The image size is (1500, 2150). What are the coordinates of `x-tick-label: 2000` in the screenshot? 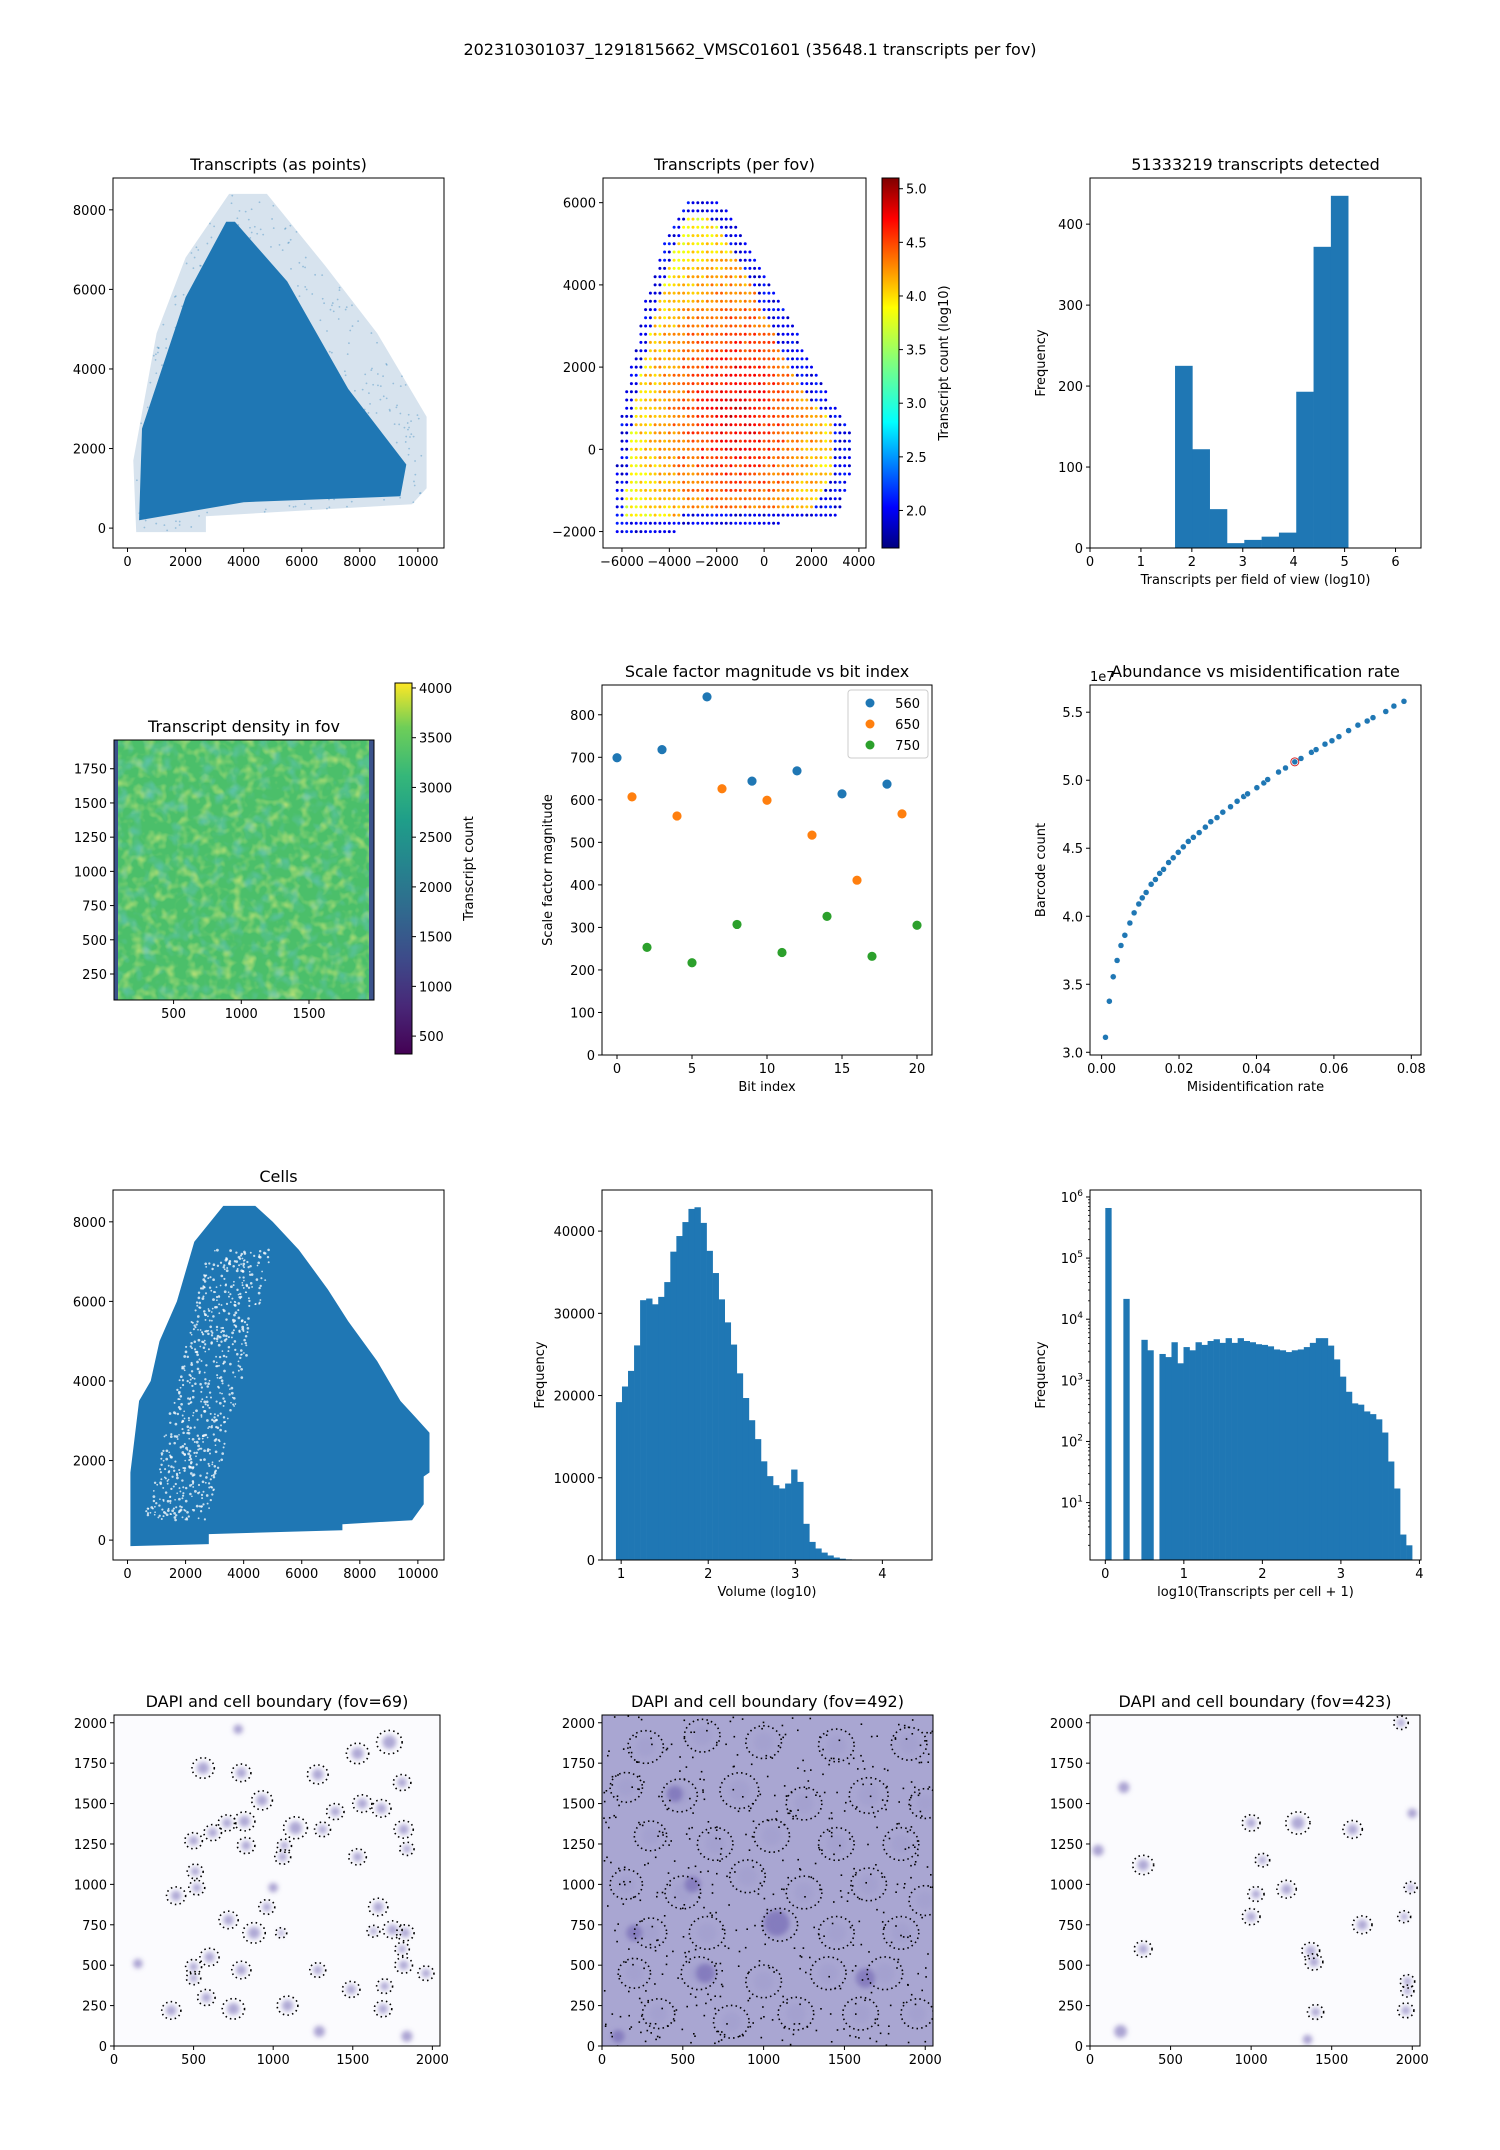 It's located at (185, 1574).